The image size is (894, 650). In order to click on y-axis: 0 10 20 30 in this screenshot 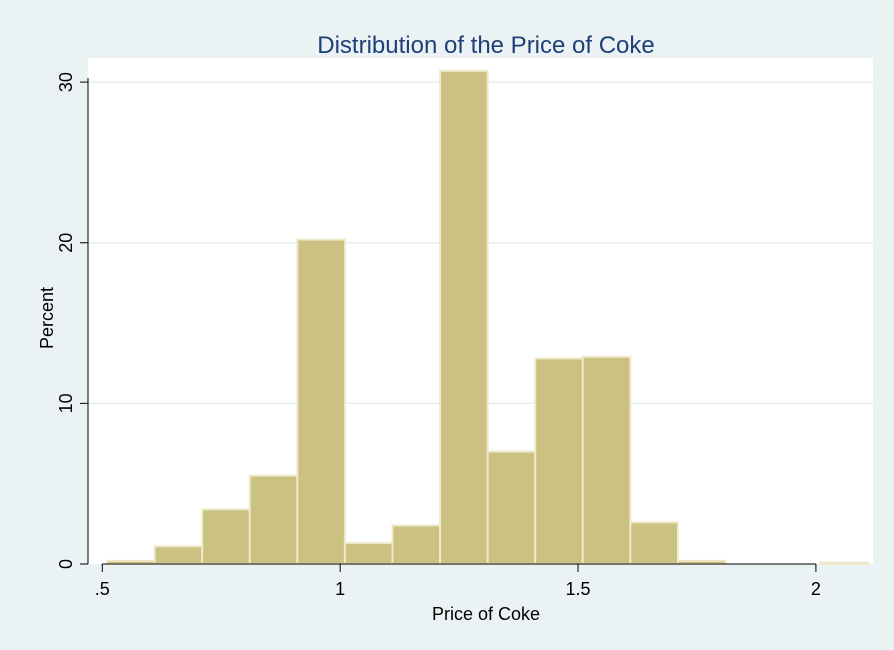, I will do `click(72, 320)`.